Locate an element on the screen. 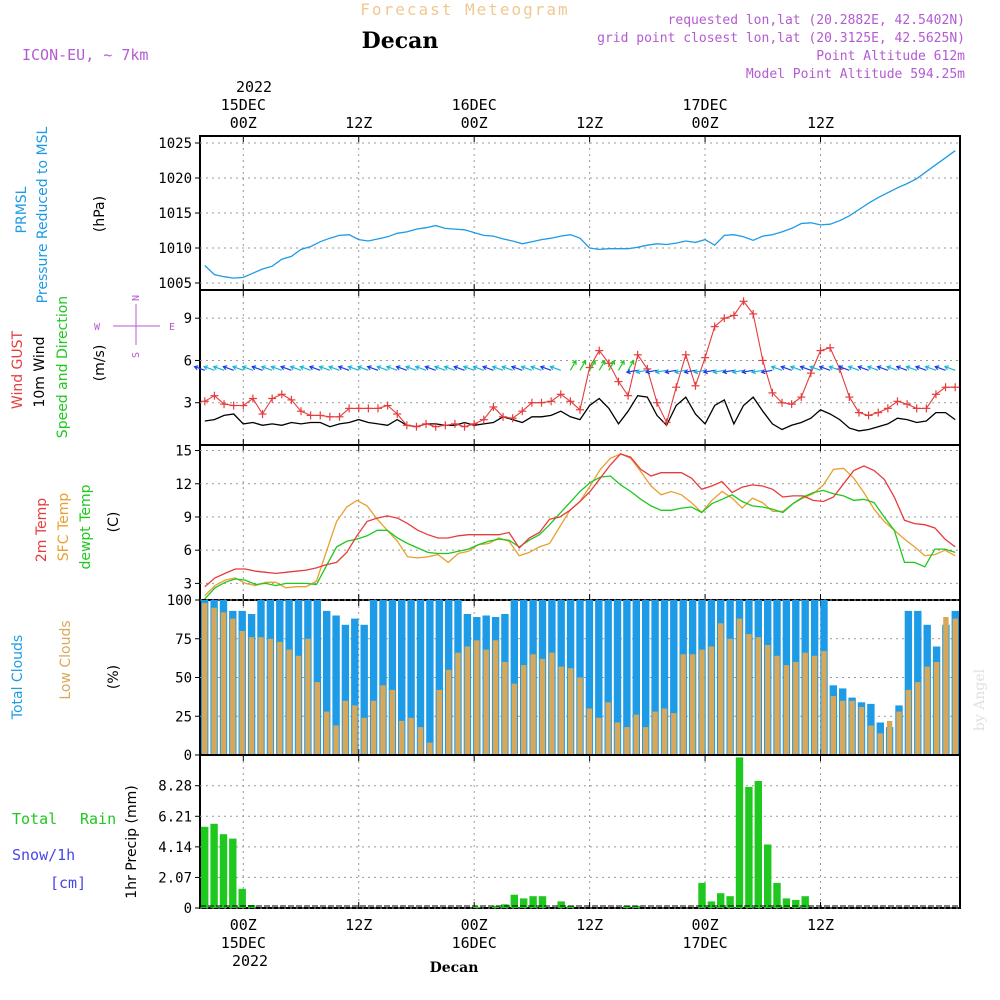 Image resolution: width=1000 pixels, height=1000 pixels. page-title: Decan is located at coordinates (400, 41).